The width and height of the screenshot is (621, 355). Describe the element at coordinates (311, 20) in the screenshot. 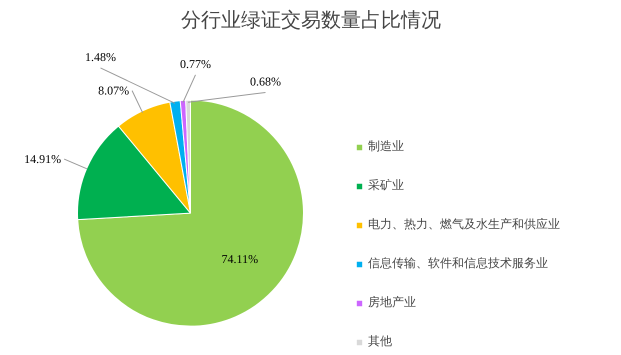

I see `chart-title: 分行业绿证交易数量占比情况` at that location.